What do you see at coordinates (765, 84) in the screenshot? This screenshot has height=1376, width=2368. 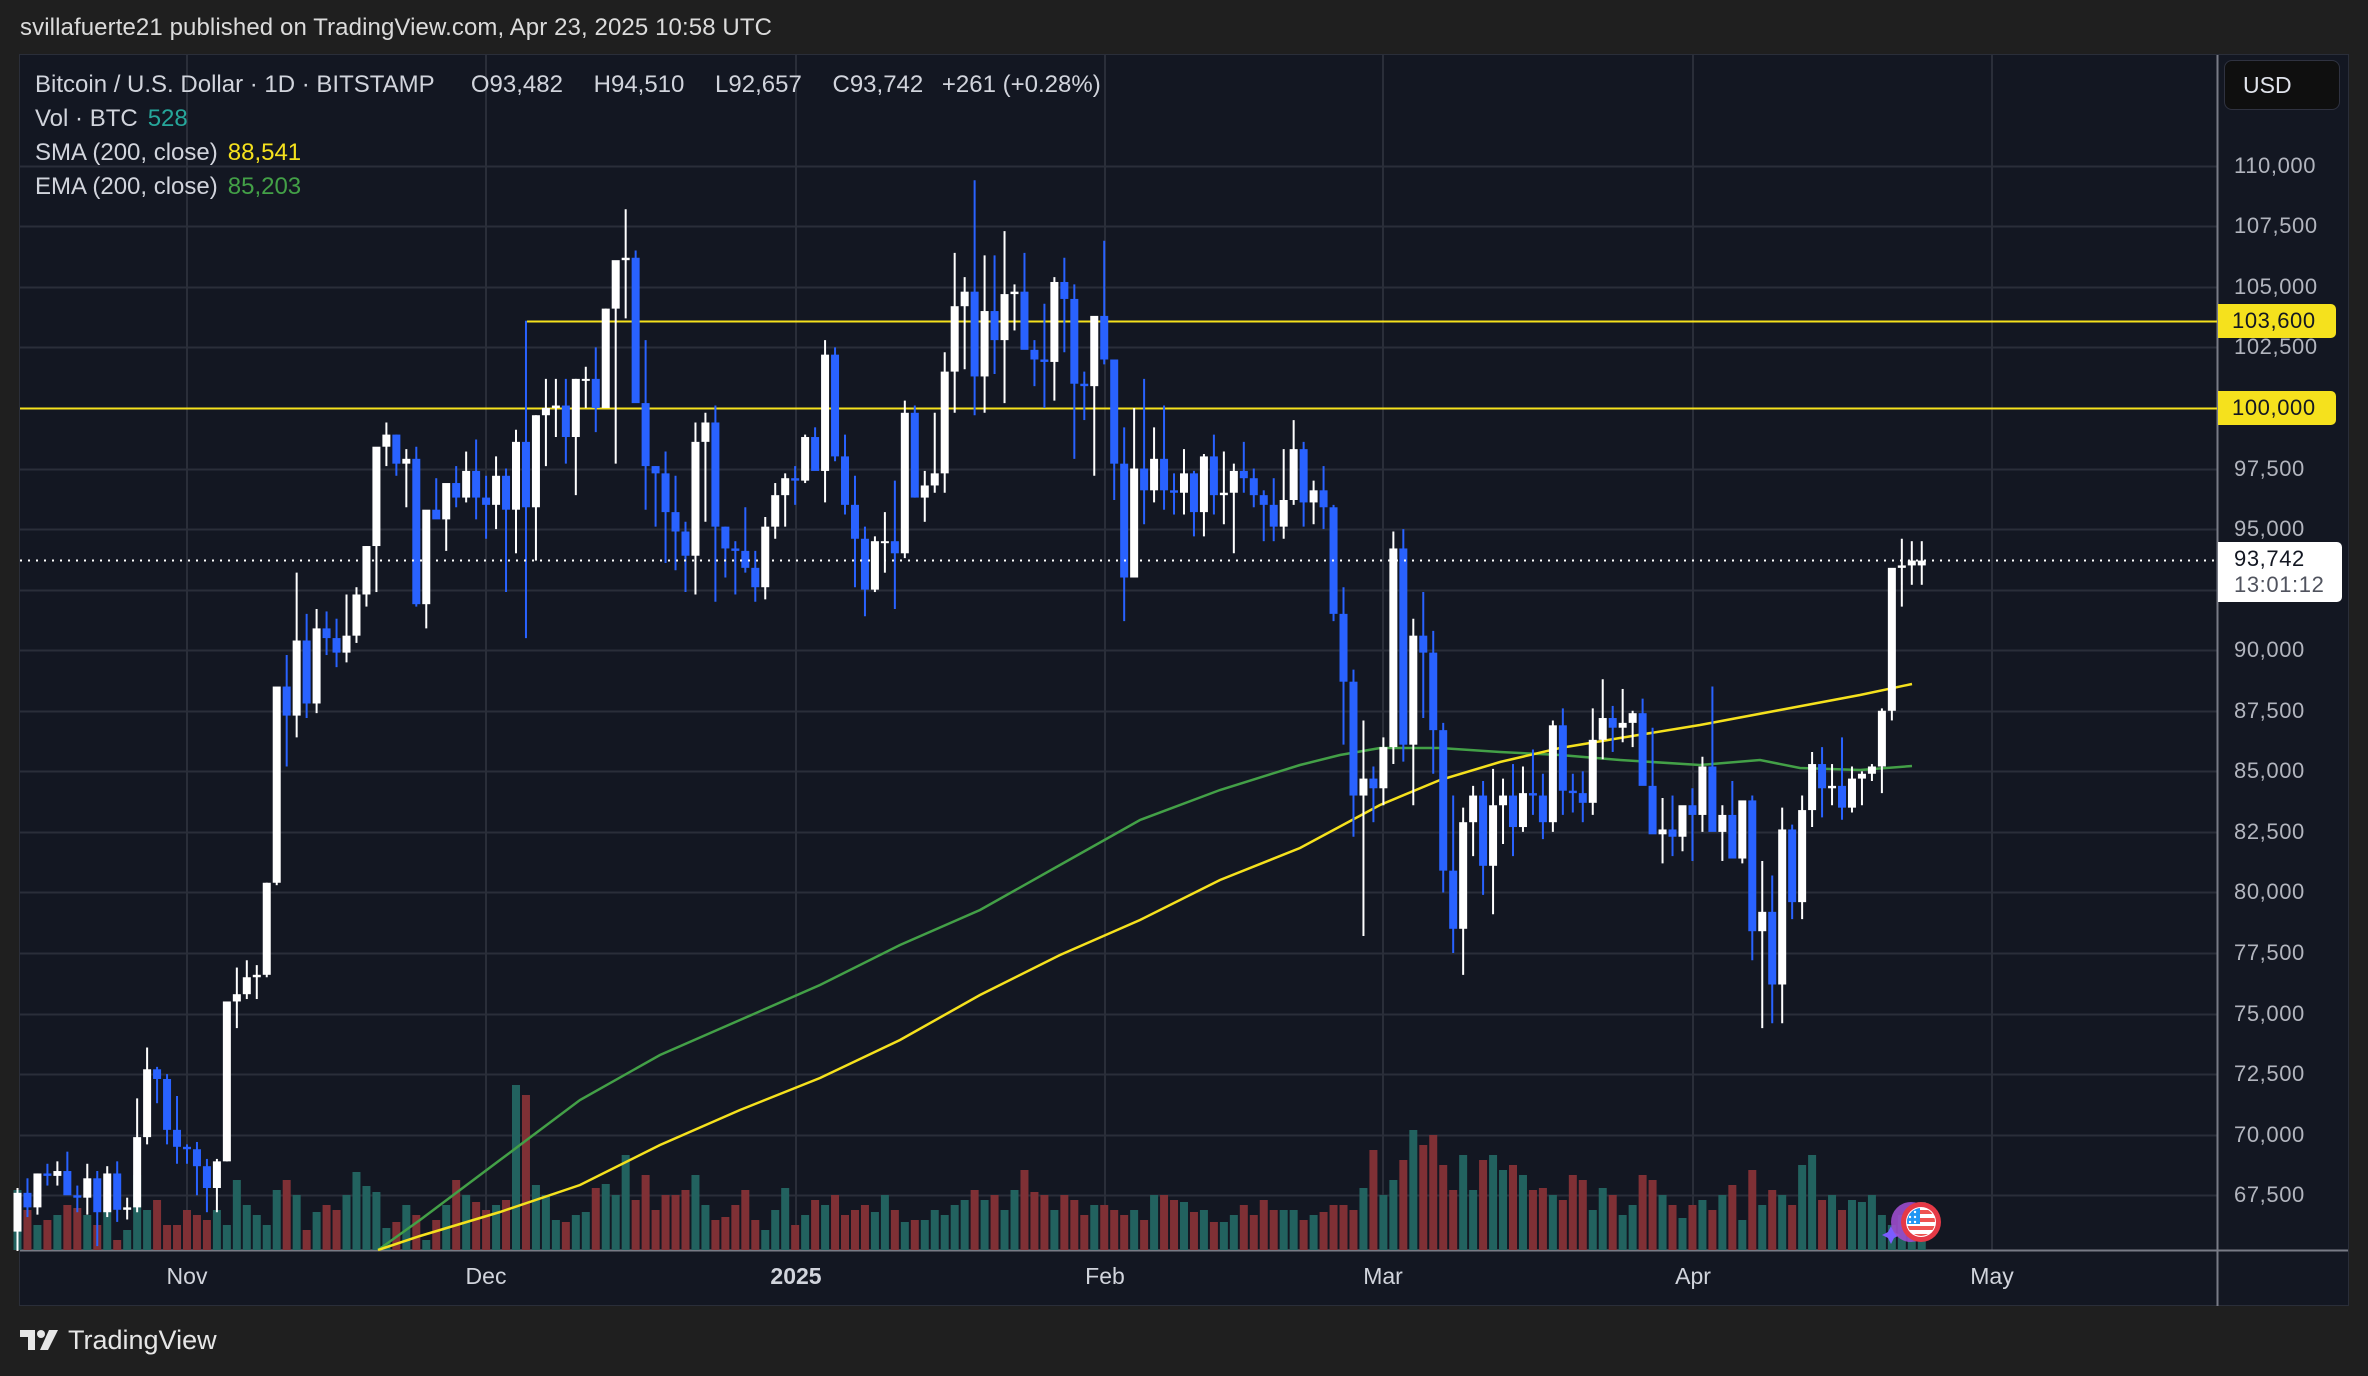 I see `low-value: 92,657` at bounding box center [765, 84].